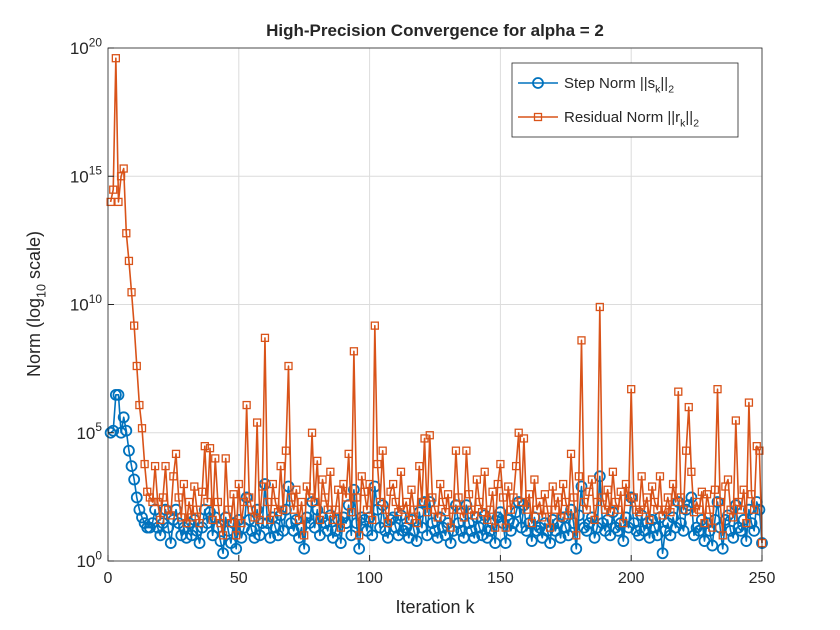 The height and width of the screenshot is (630, 840). I want to click on y-axis-label: Norm (log10 scale), so click(36, 304).